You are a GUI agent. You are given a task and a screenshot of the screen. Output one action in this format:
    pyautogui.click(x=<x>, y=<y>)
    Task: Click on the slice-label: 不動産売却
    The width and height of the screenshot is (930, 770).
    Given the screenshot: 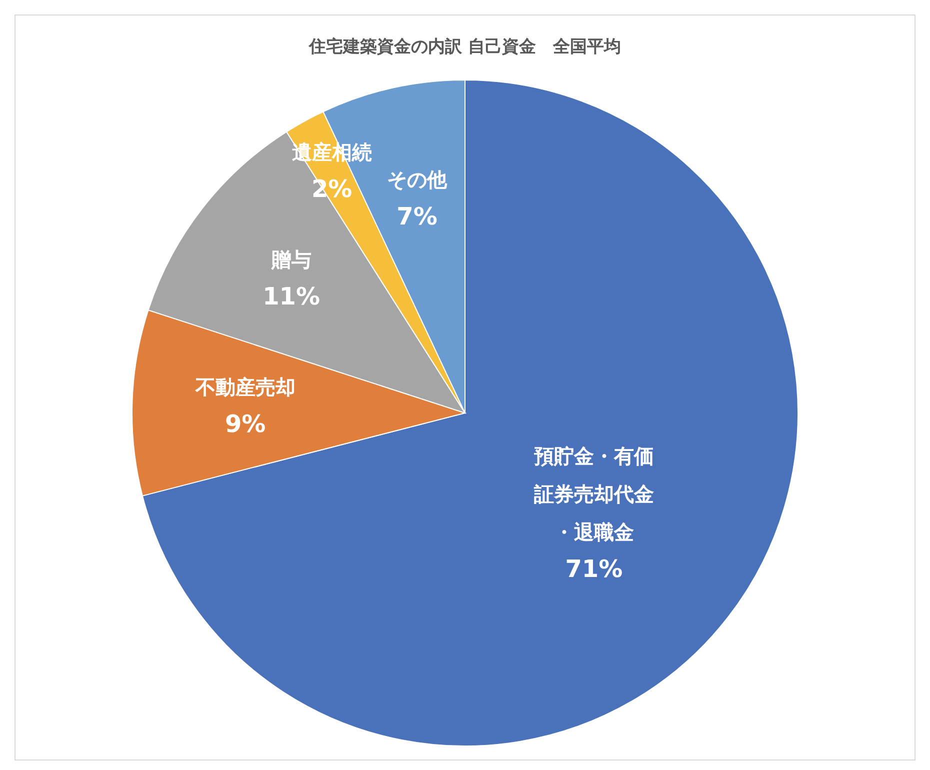 What is the action you would take?
    pyautogui.click(x=245, y=387)
    